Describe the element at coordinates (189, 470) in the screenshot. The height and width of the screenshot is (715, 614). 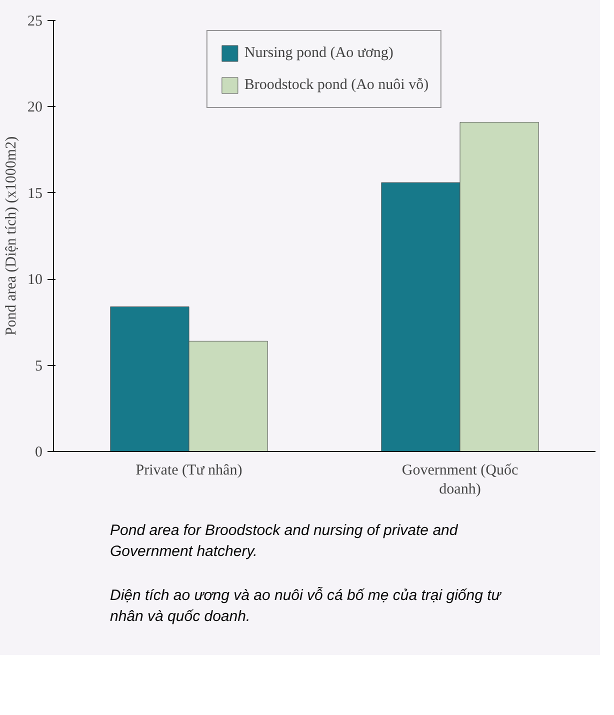
I see `x-tick-label: Private (Tư nhân)` at that location.